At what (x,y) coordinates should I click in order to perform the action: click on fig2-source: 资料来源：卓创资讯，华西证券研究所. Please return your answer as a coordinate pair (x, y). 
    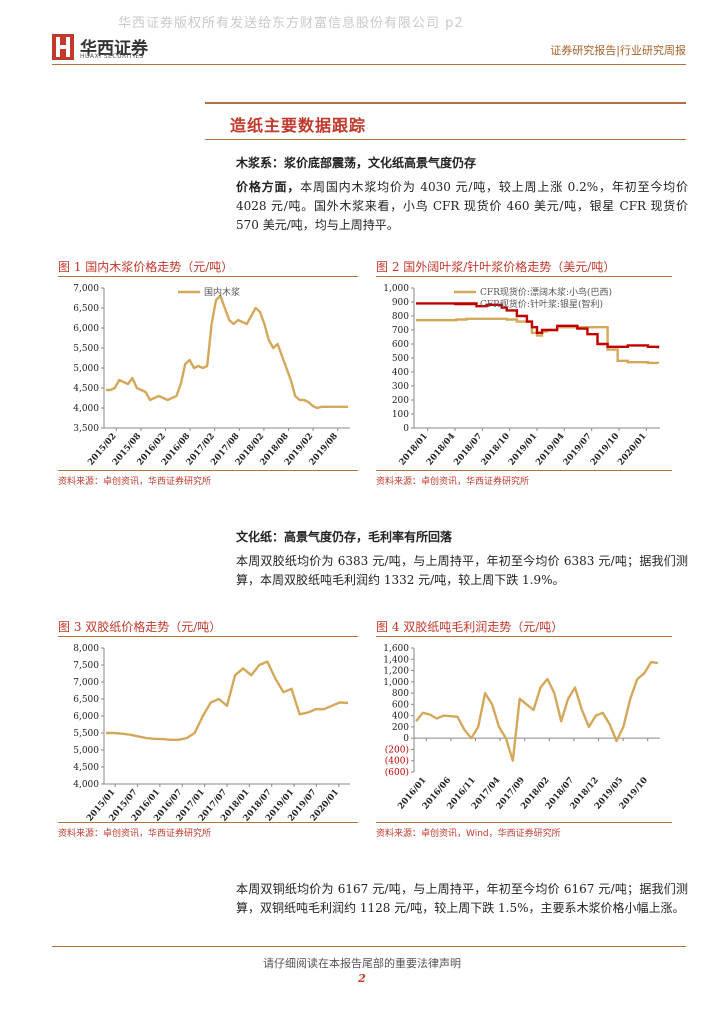
    Looking at the image, I should click on (453, 482).